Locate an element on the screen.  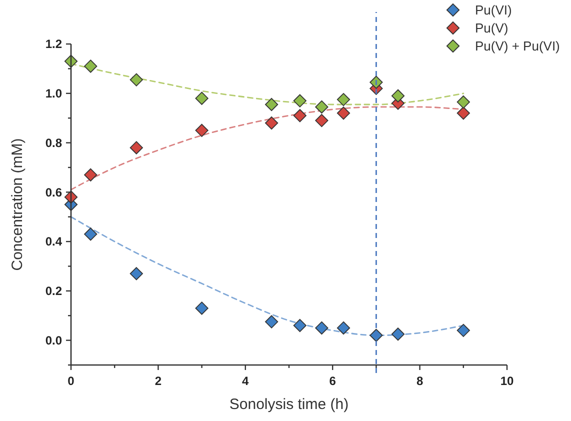
x-tick-label: 8 is located at coordinates (420, 381).